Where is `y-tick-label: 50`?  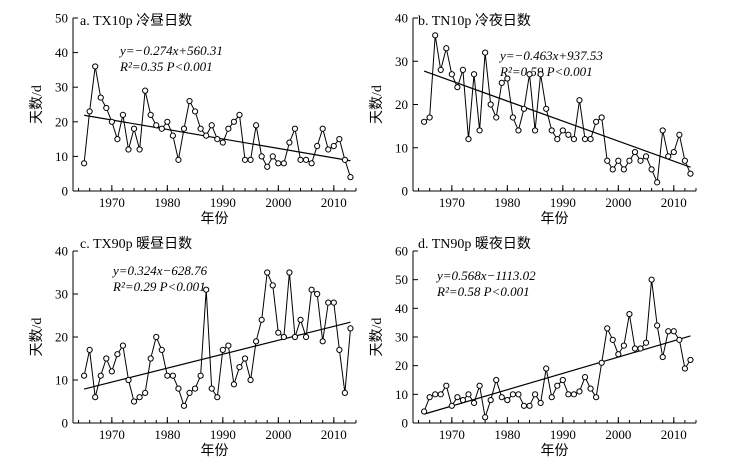
y-tick-label: 50 is located at coordinates (401, 279).